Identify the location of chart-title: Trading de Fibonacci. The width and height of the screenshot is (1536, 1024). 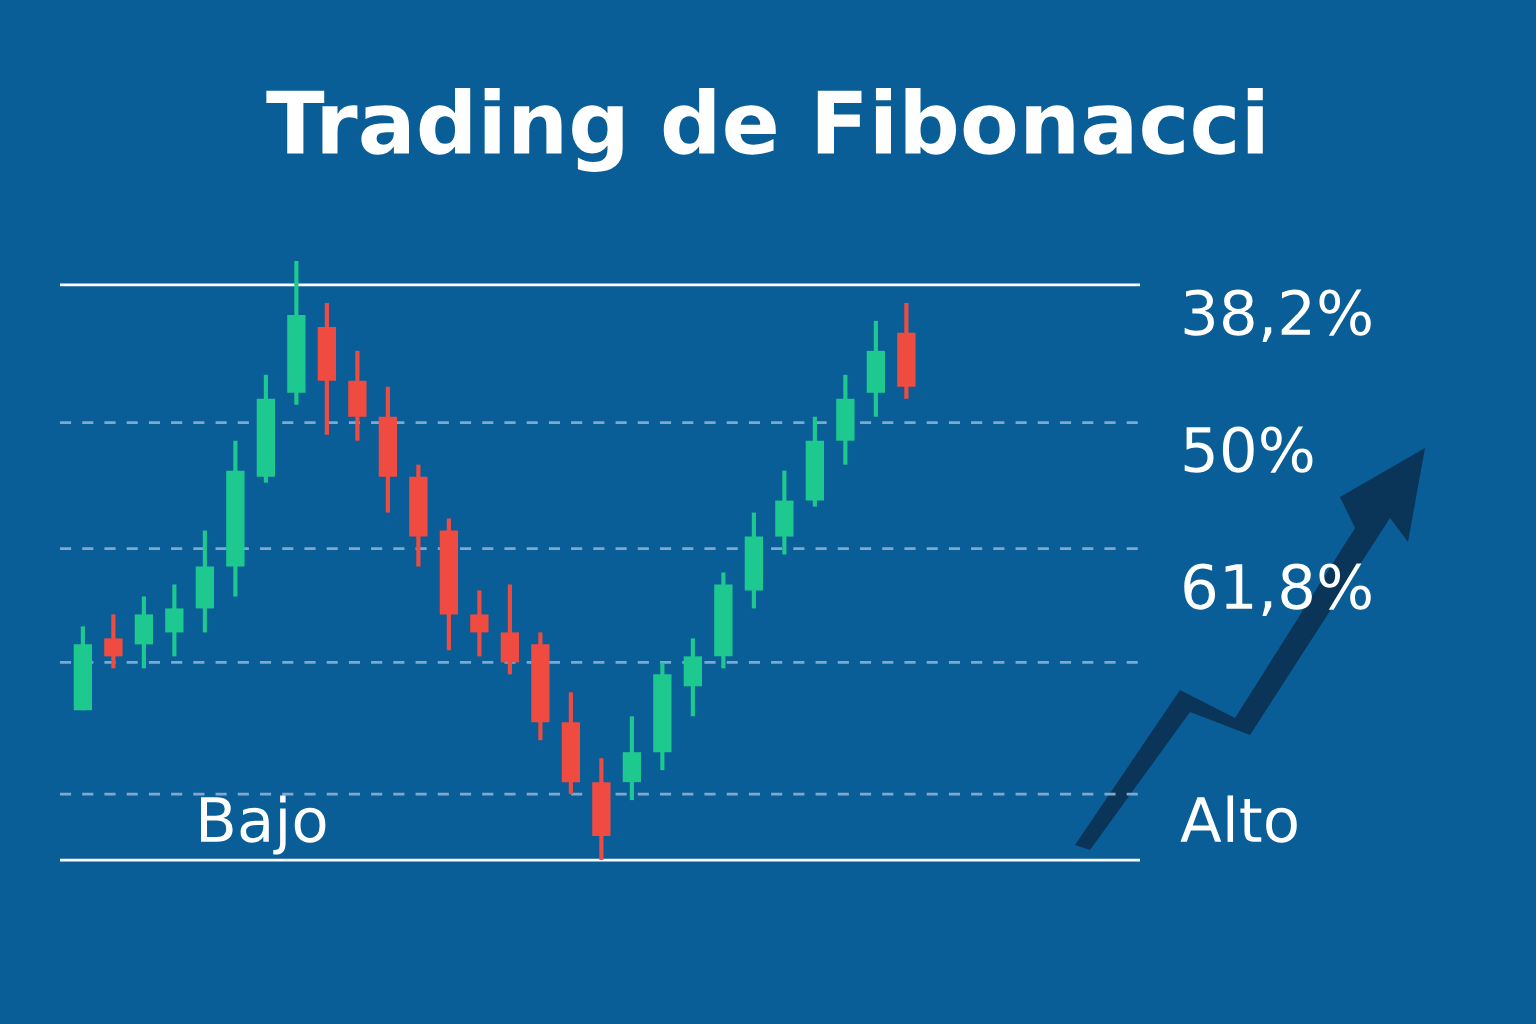
(764, 130).